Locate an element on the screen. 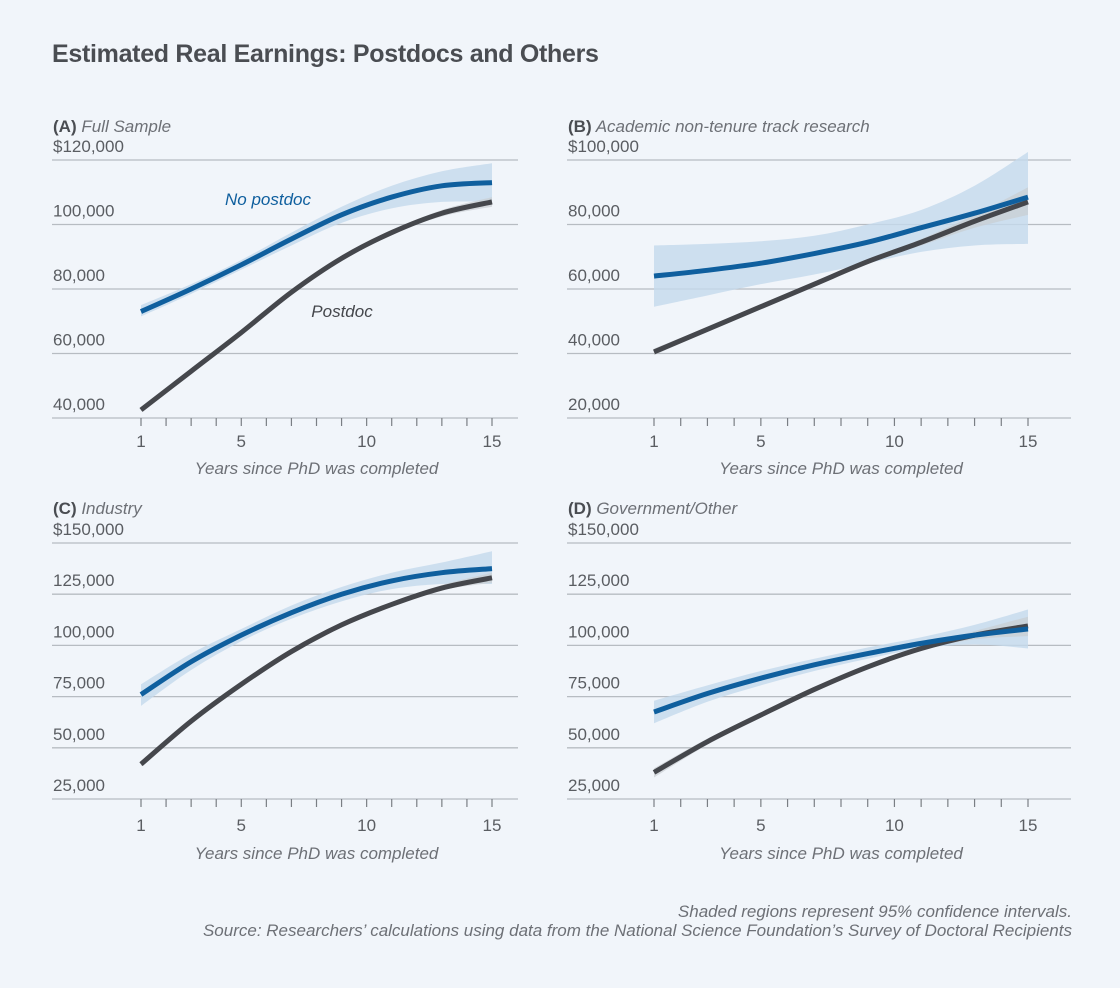 Image resolution: width=1120 pixels, height=988 pixels. y-tick-label: 20,000 is located at coordinates (594, 404).